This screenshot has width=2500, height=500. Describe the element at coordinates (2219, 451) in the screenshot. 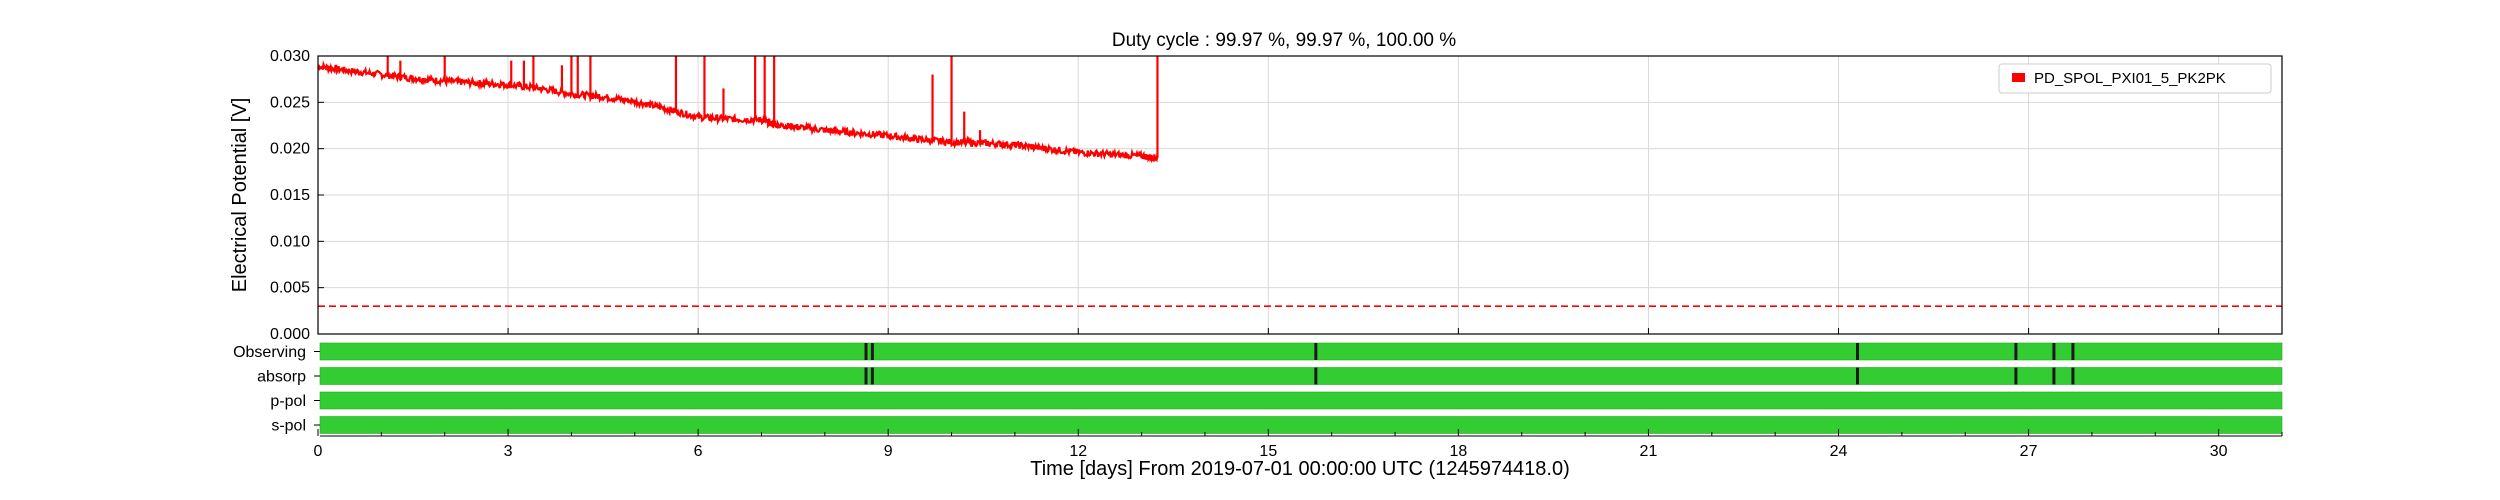

I see `x-tick-label: 30` at that location.